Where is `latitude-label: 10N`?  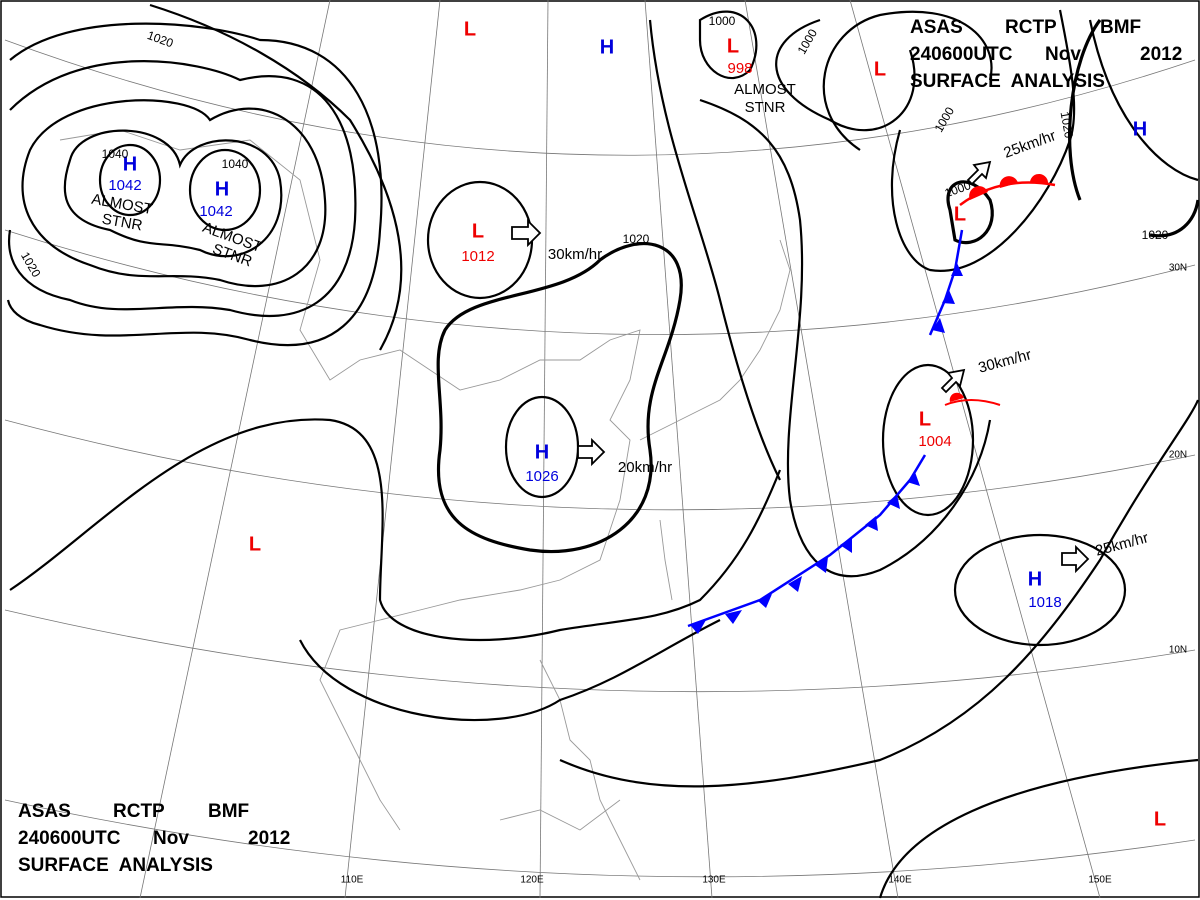 latitude-label: 10N is located at coordinates (1178, 650).